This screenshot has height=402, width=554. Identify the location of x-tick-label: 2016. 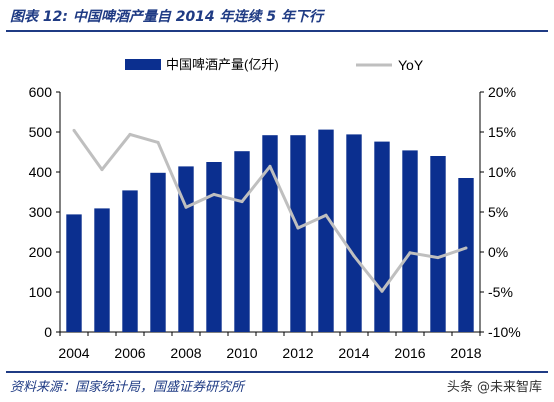
(409, 353).